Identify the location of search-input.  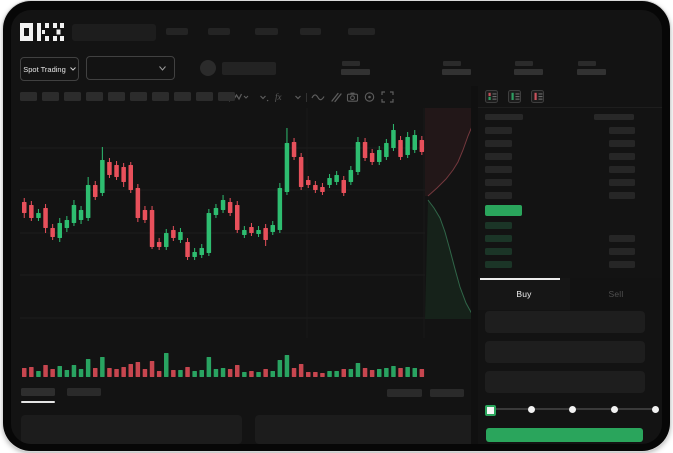
(114, 32).